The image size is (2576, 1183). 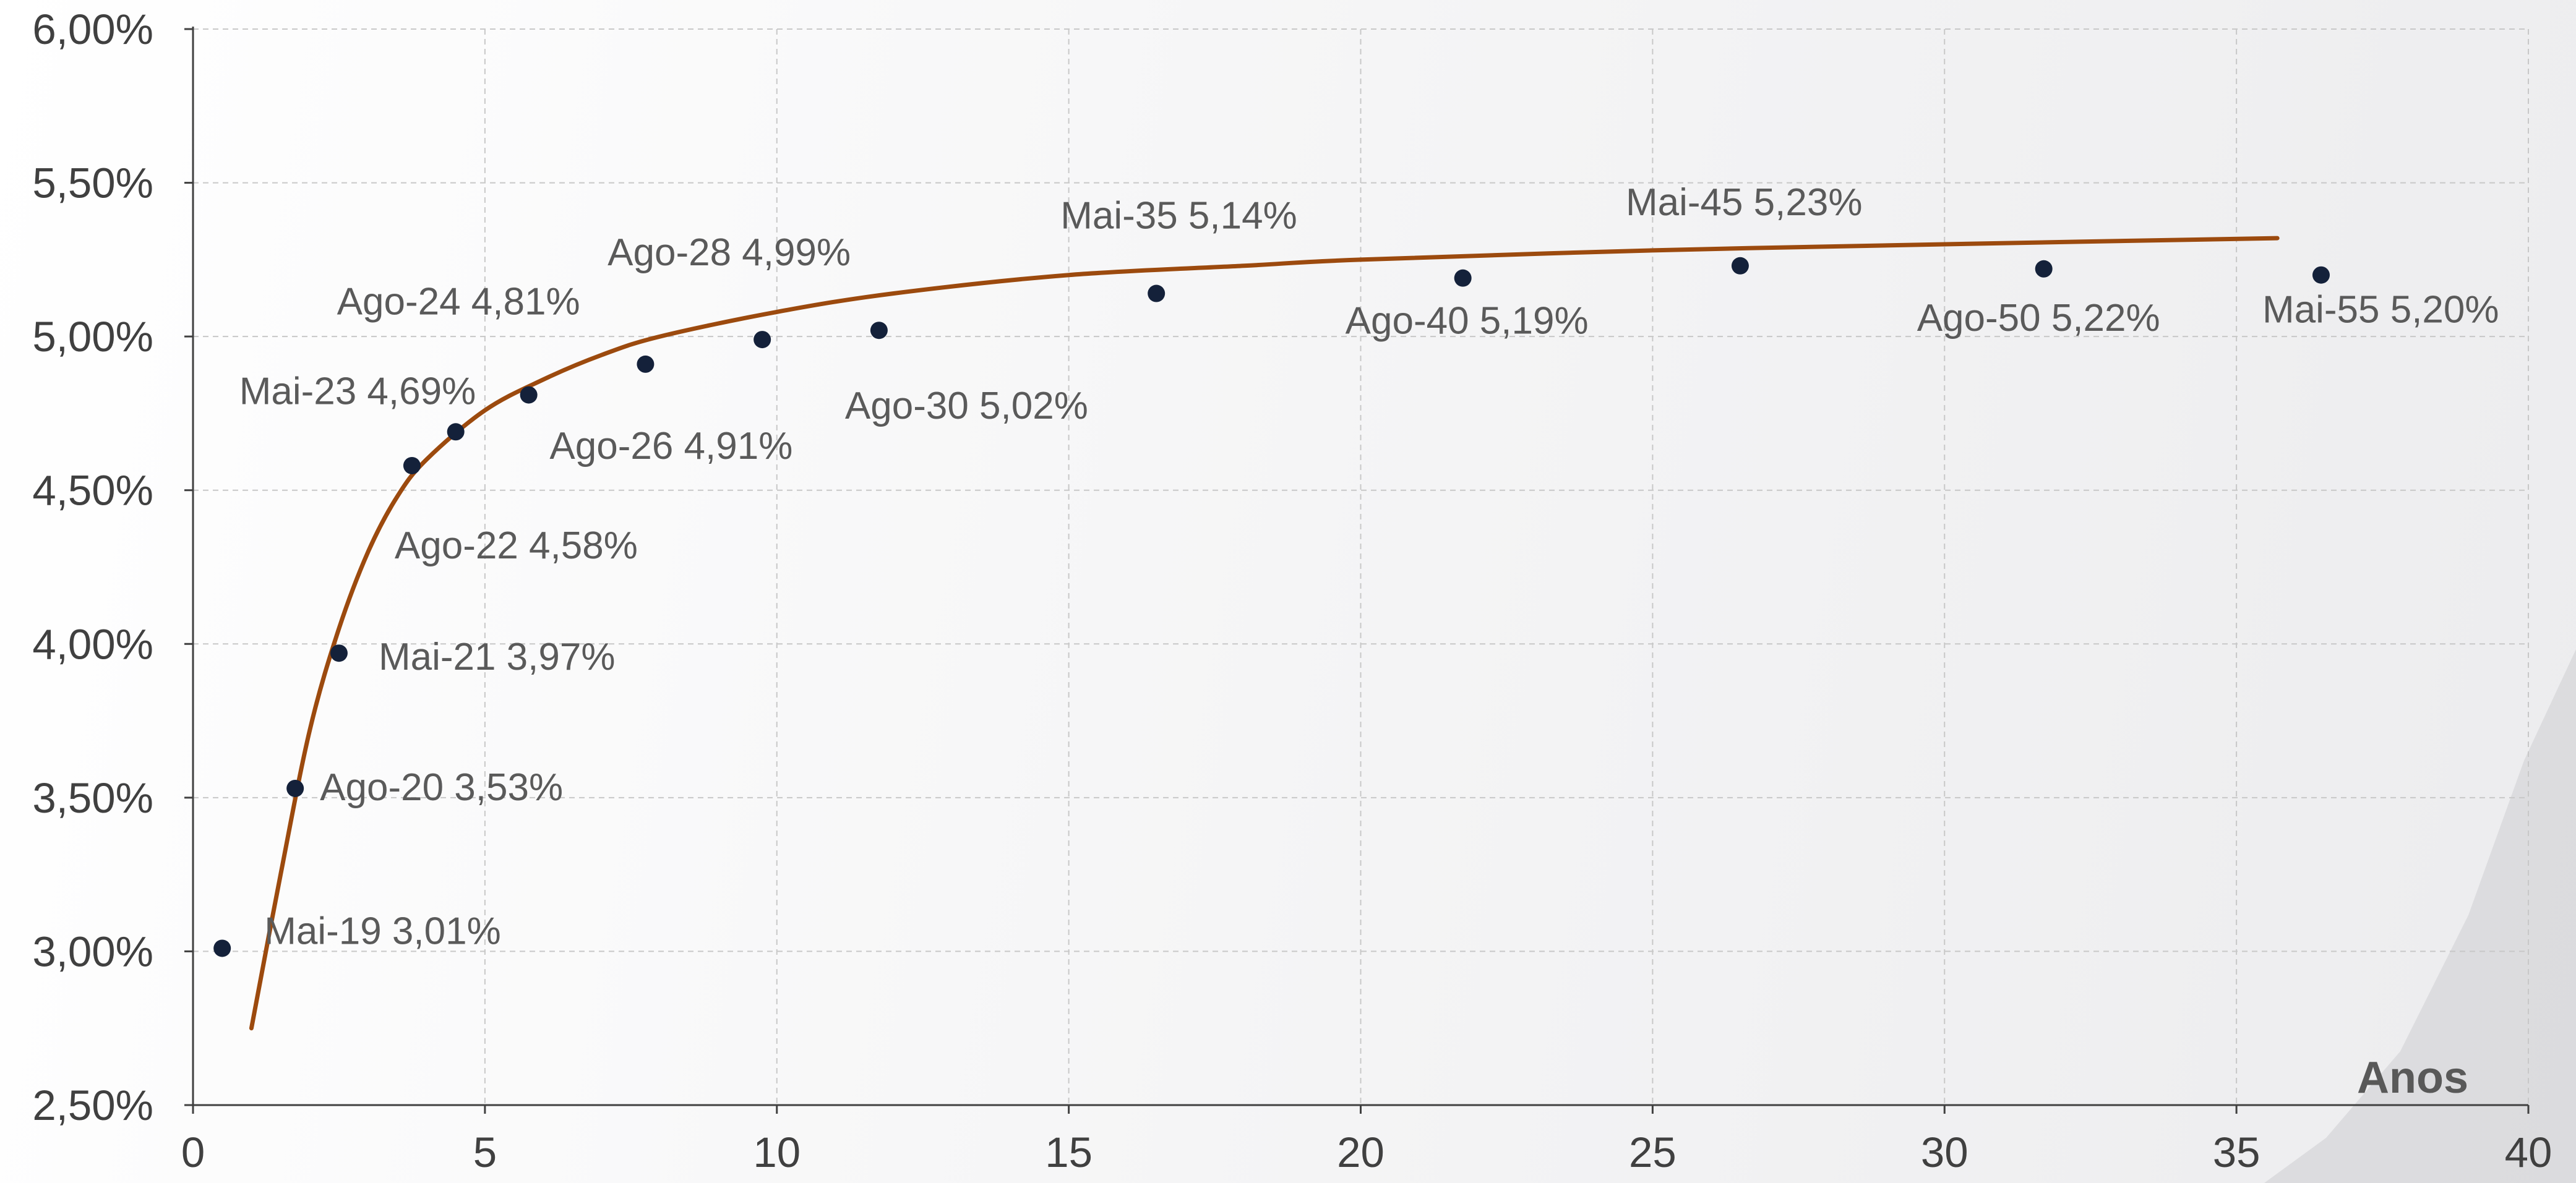 I want to click on x-tick-label: 5, so click(x=485, y=1152).